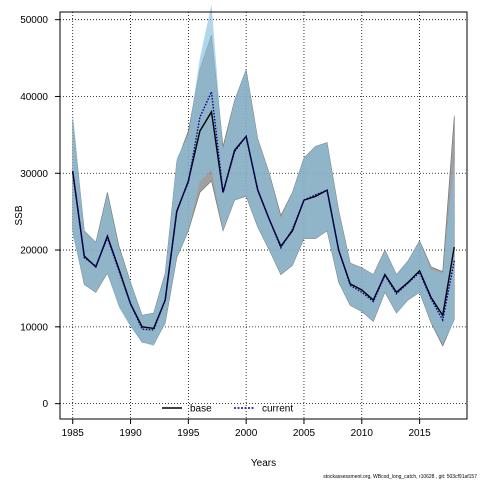 Image resolution: width=480 pixels, height=480 pixels. What do you see at coordinates (34, 174) in the screenshot?
I see `y-tick-label: 30000` at bounding box center [34, 174].